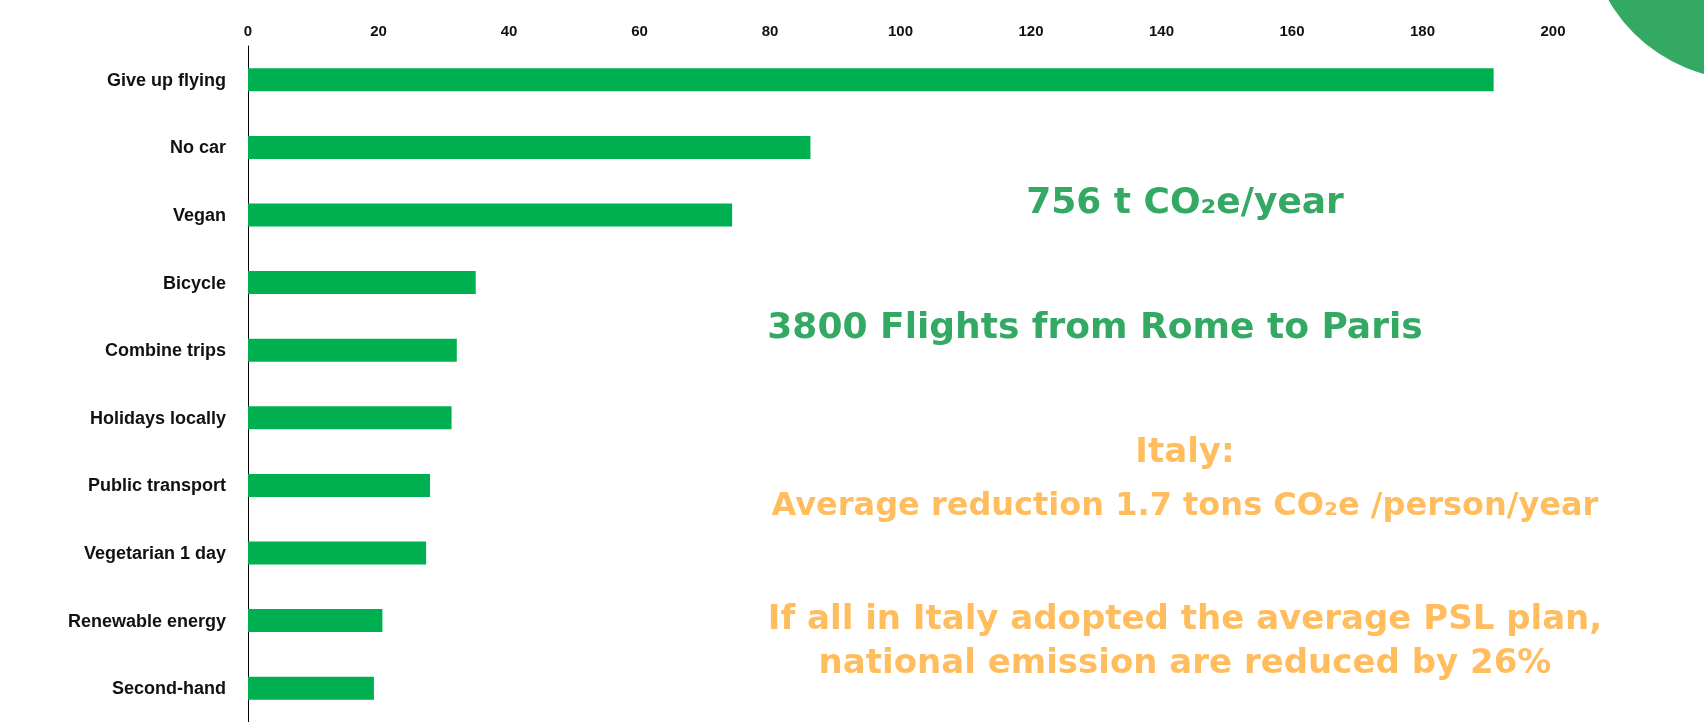 The width and height of the screenshot is (1704, 722). I want to click on y-tick-label: Combine trips, so click(165, 350).